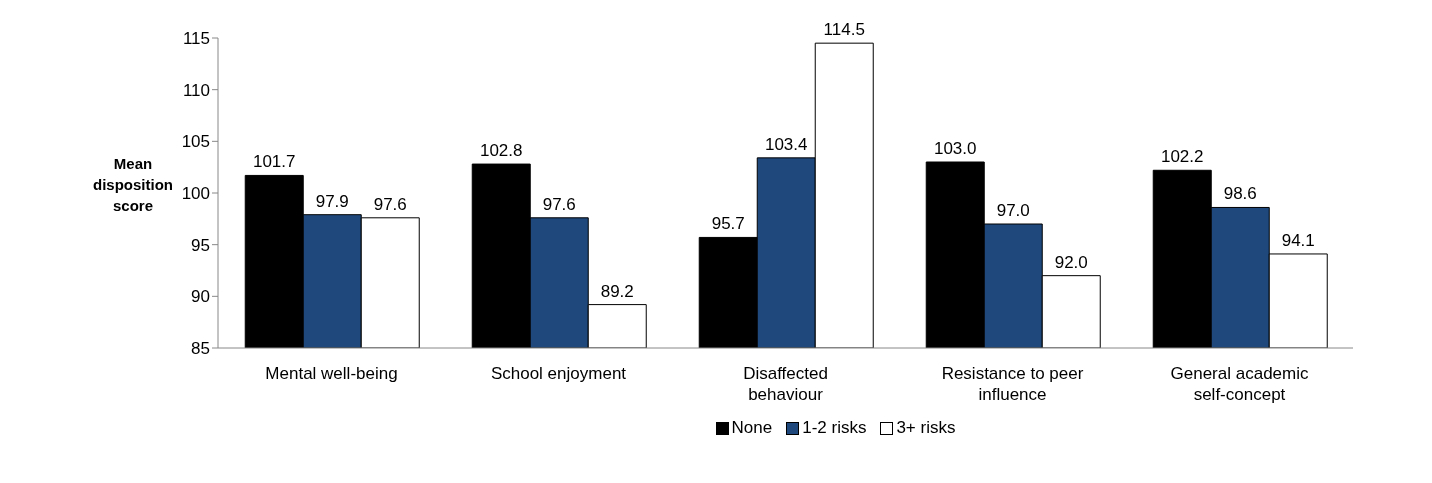 The height and width of the screenshot is (483, 1432). Describe the element at coordinates (925, 428) in the screenshot. I see `legend-label: 3+ risks` at that location.